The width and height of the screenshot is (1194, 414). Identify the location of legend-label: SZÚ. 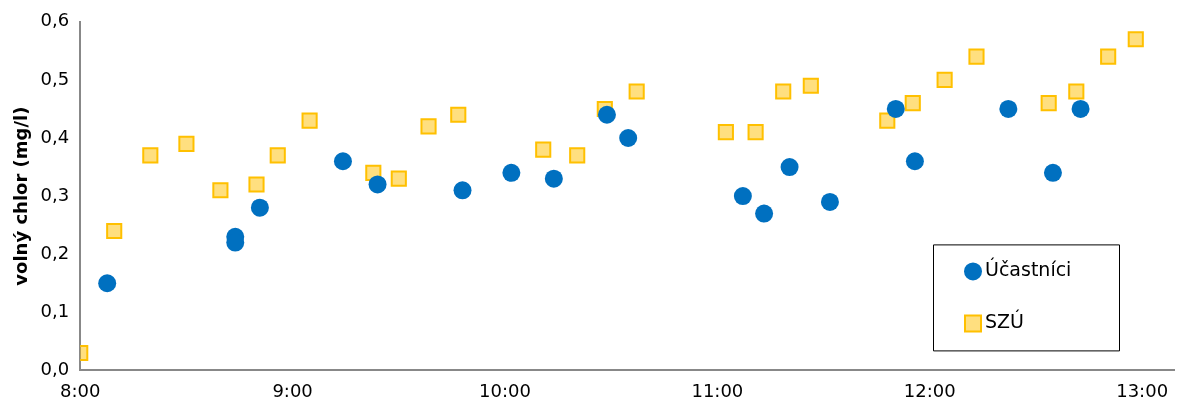
(1004, 321).